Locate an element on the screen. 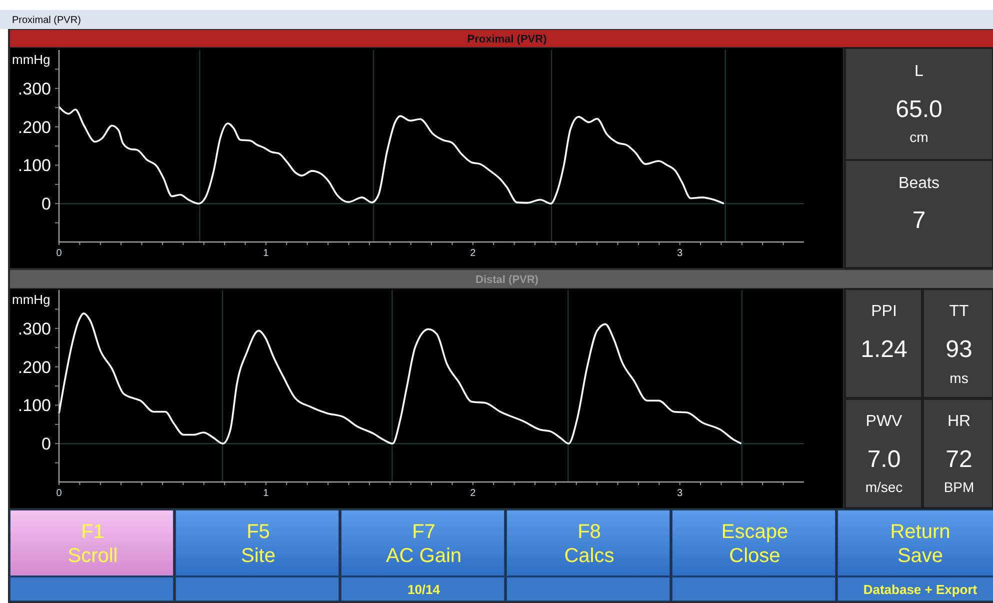  text: 7 is located at coordinates (919, 220).